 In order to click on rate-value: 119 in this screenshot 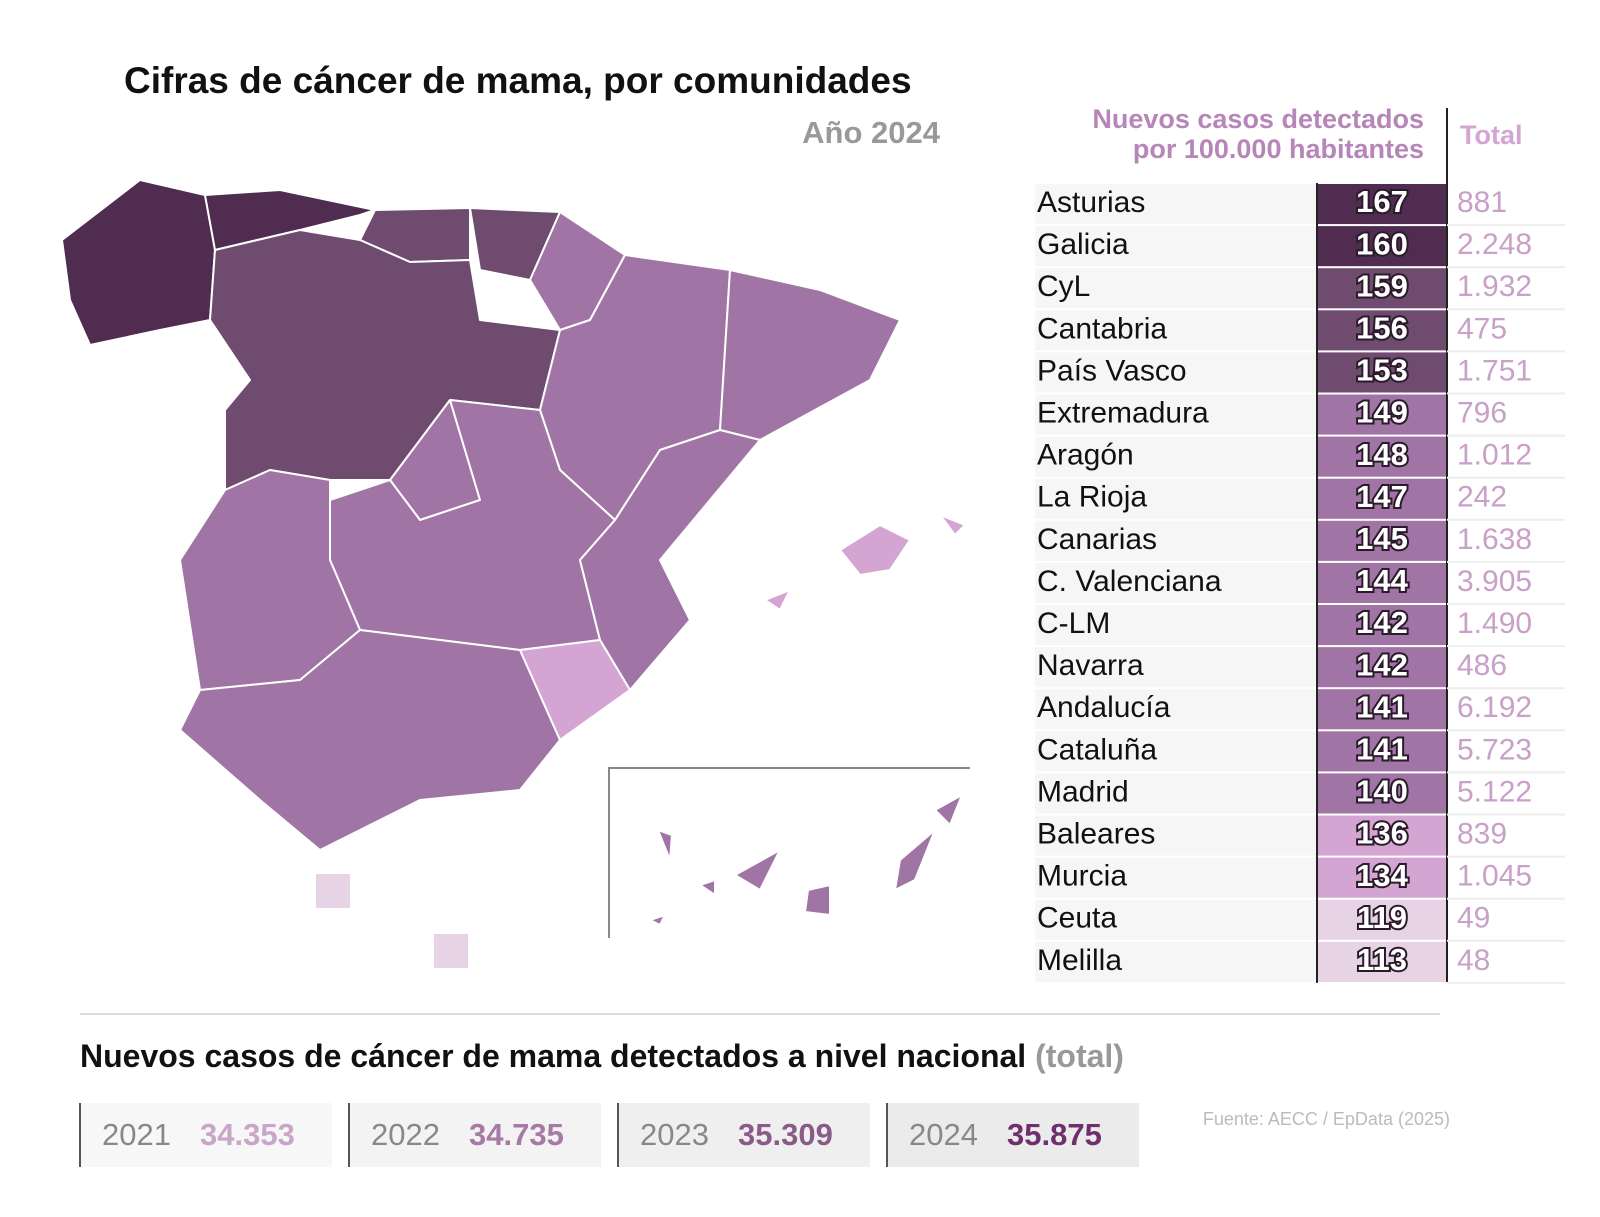, I will do `click(1382, 917)`.